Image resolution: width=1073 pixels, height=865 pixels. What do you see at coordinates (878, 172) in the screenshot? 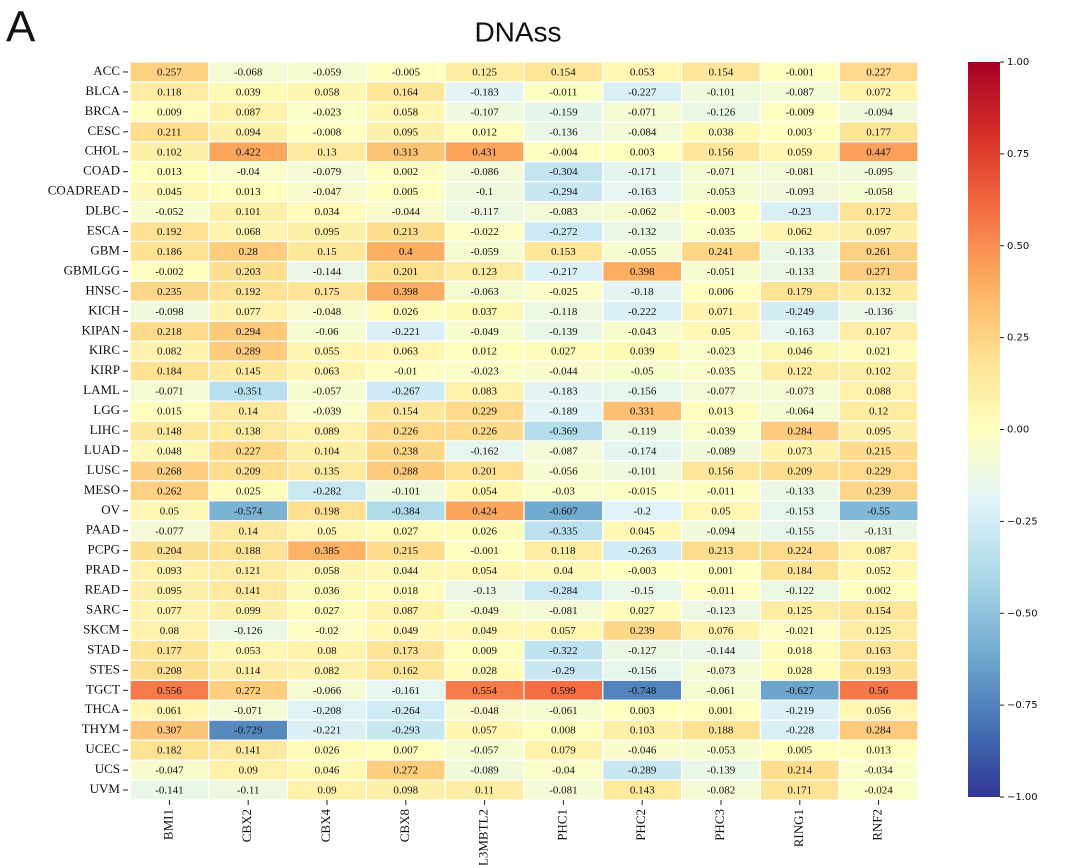
I see `cell-label: -0.095` at bounding box center [878, 172].